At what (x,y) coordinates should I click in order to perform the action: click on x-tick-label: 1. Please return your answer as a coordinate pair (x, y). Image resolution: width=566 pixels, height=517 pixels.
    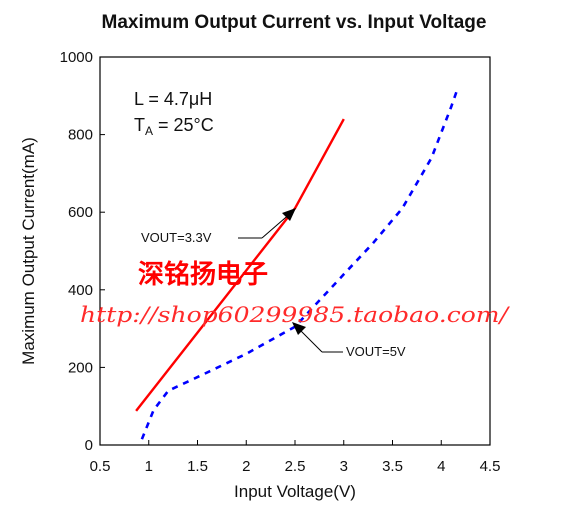
    Looking at the image, I should click on (149, 466).